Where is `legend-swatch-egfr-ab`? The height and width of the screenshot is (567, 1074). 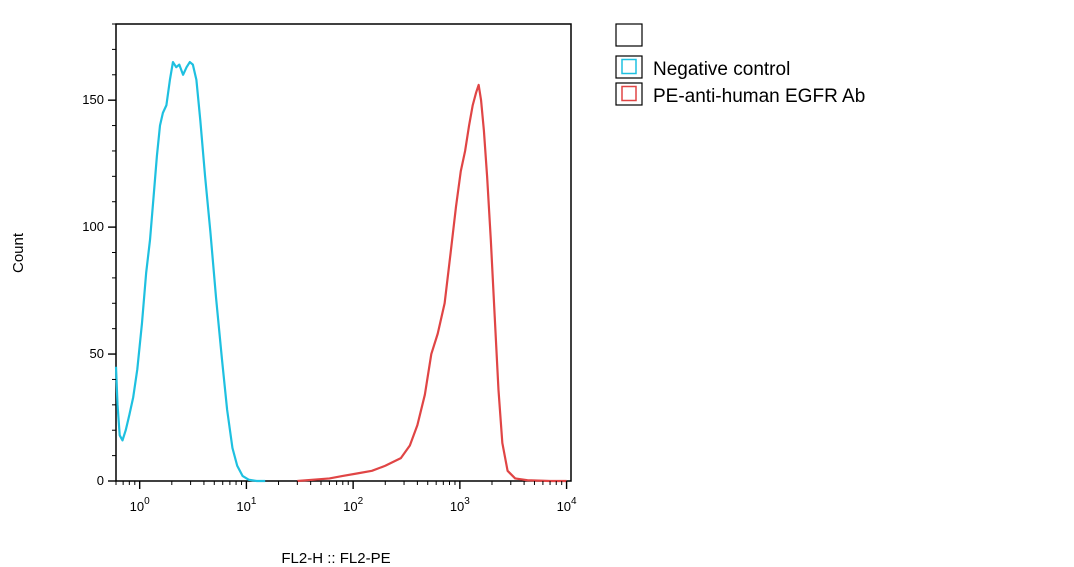 legend-swatch-egfr-ab is located at coordinates (629, 93).